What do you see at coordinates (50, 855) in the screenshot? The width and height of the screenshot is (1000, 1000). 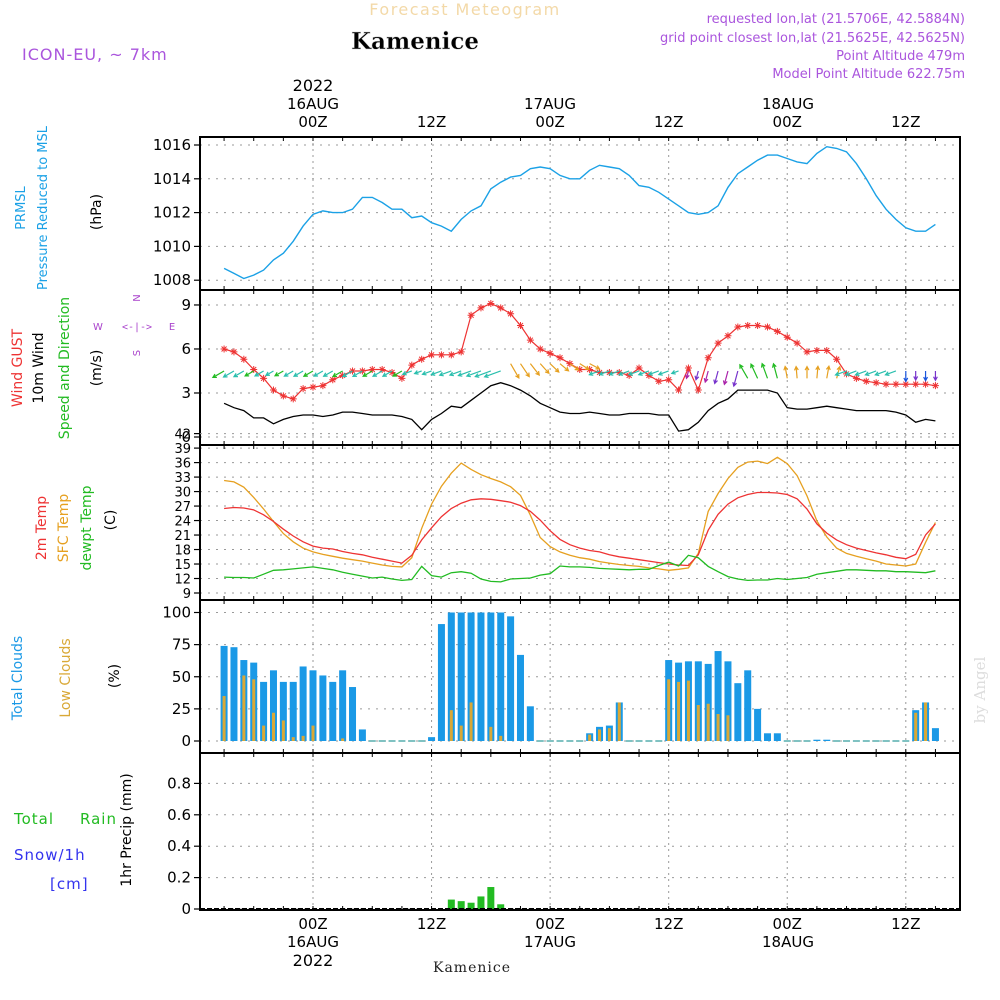 I see `precip-label-snow: Snow/1h` at bounding box center [50, 855].